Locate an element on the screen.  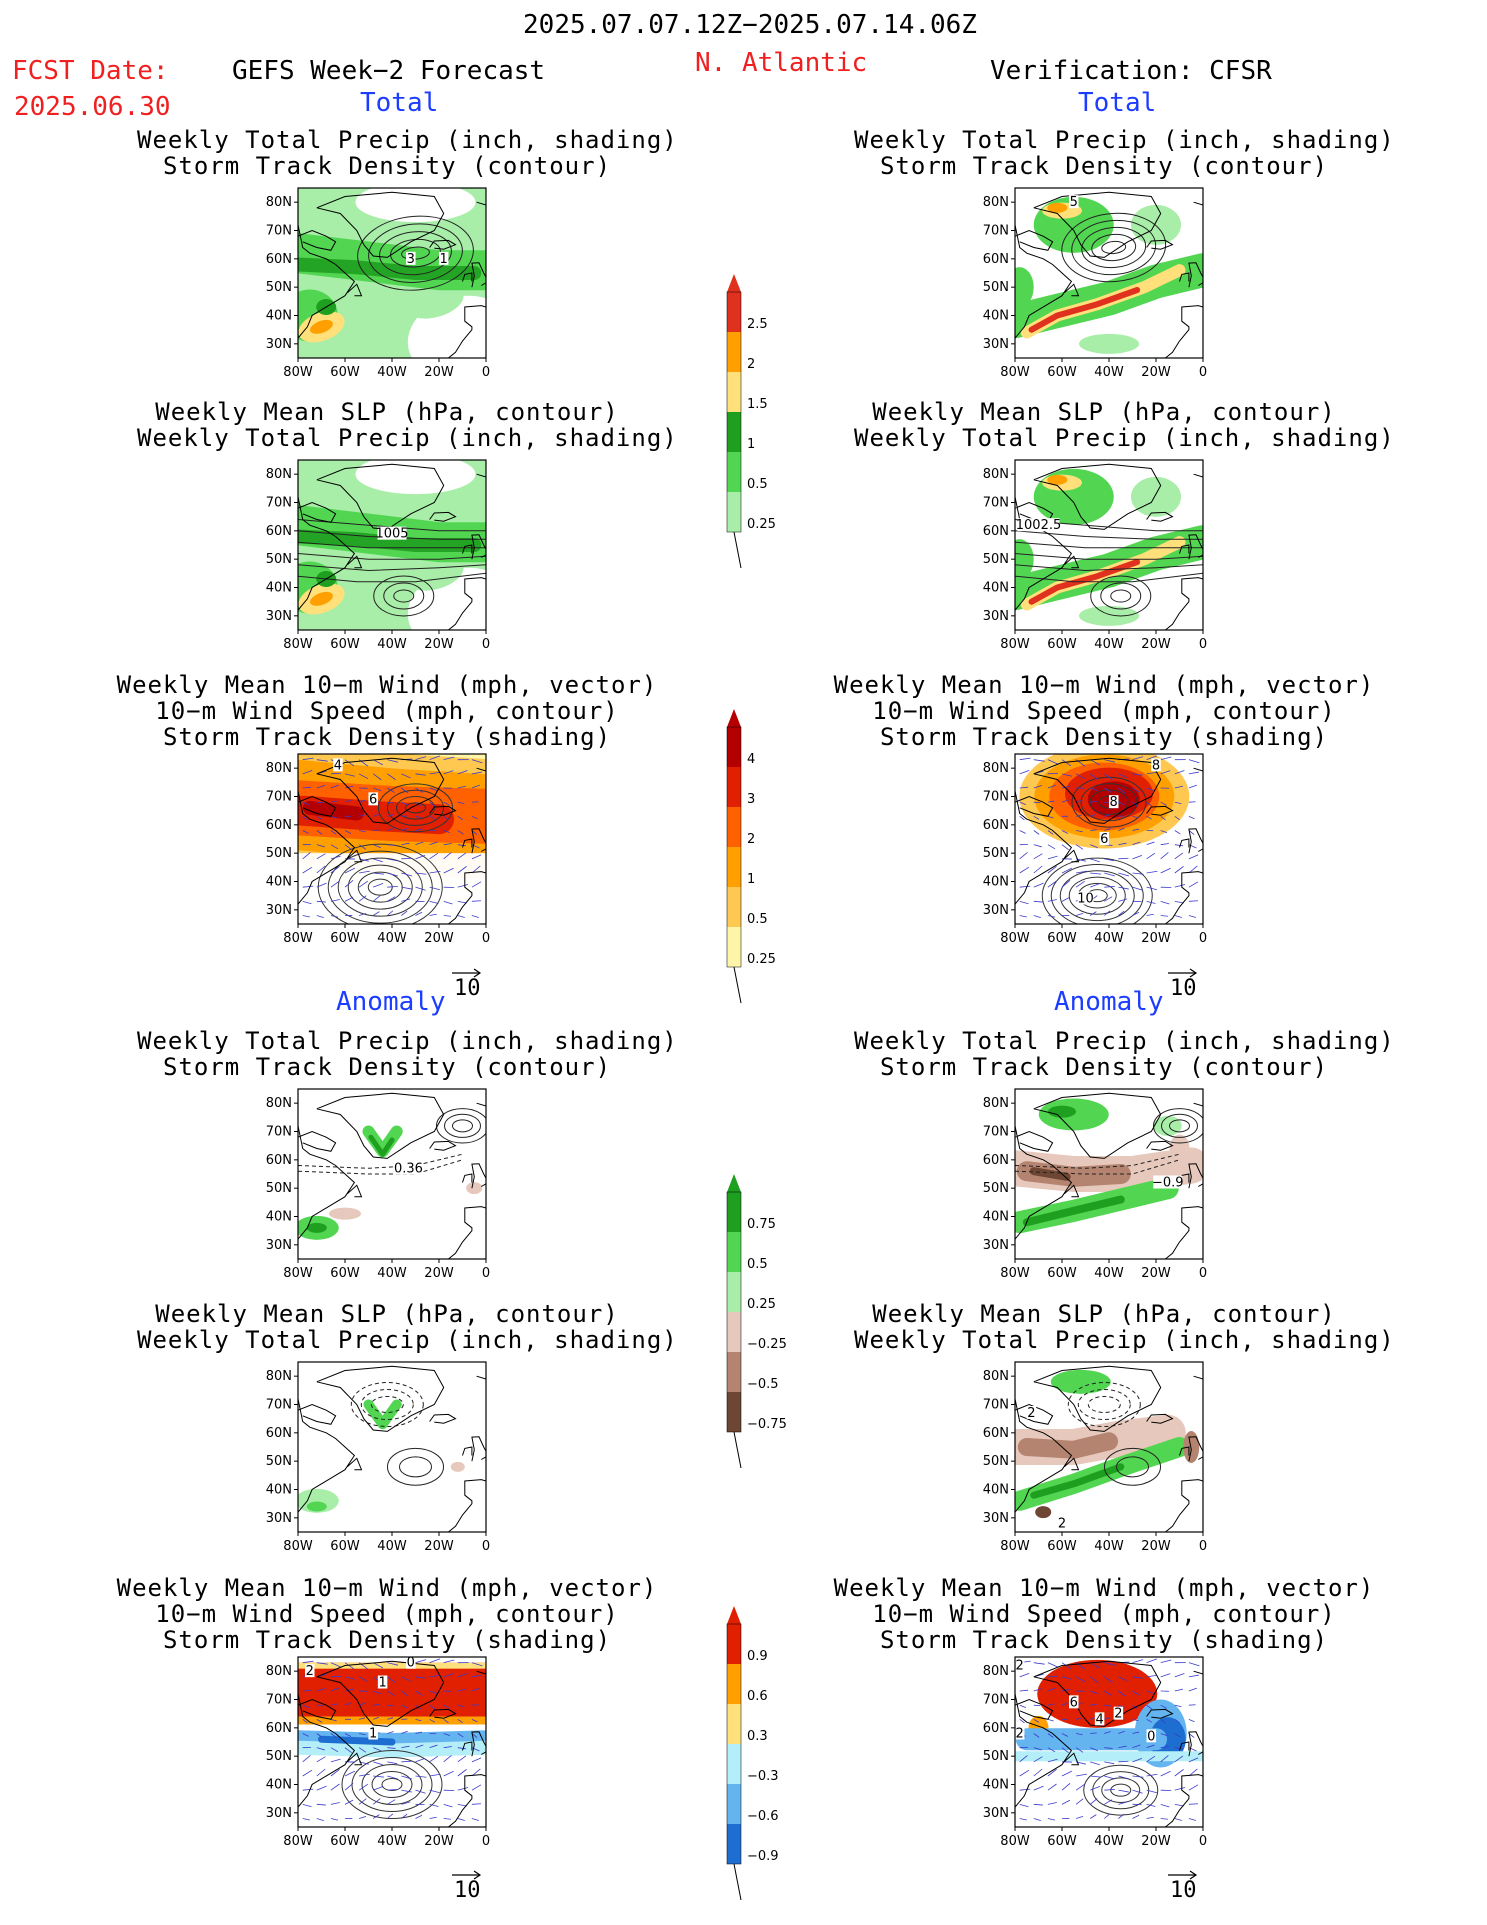
lat-label-5: 30N is located at coordinates (279, 616).